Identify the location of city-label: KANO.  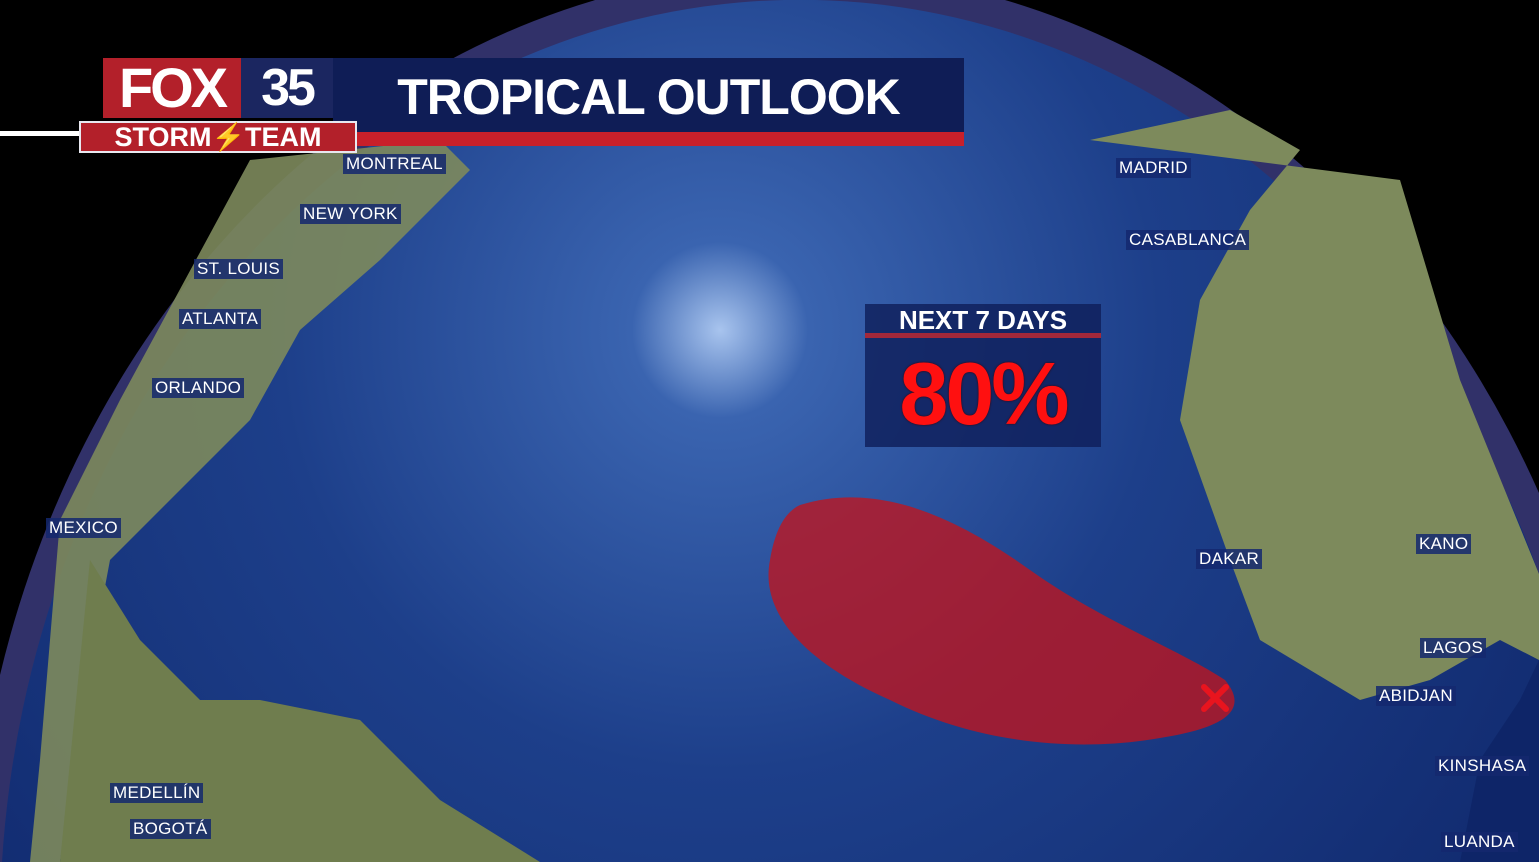
(1444, 544).